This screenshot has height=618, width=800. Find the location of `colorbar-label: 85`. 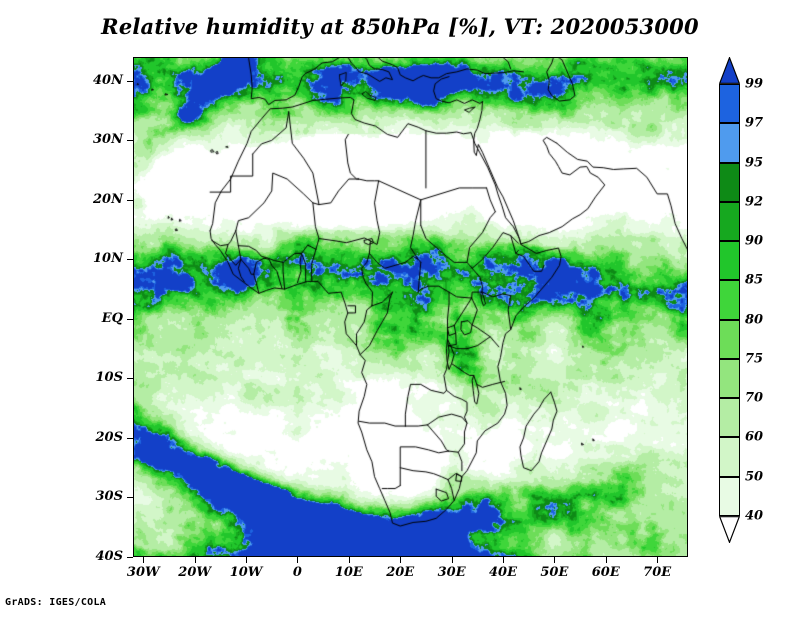

colorbar-label: 85 is located at coordinates (754, 280).